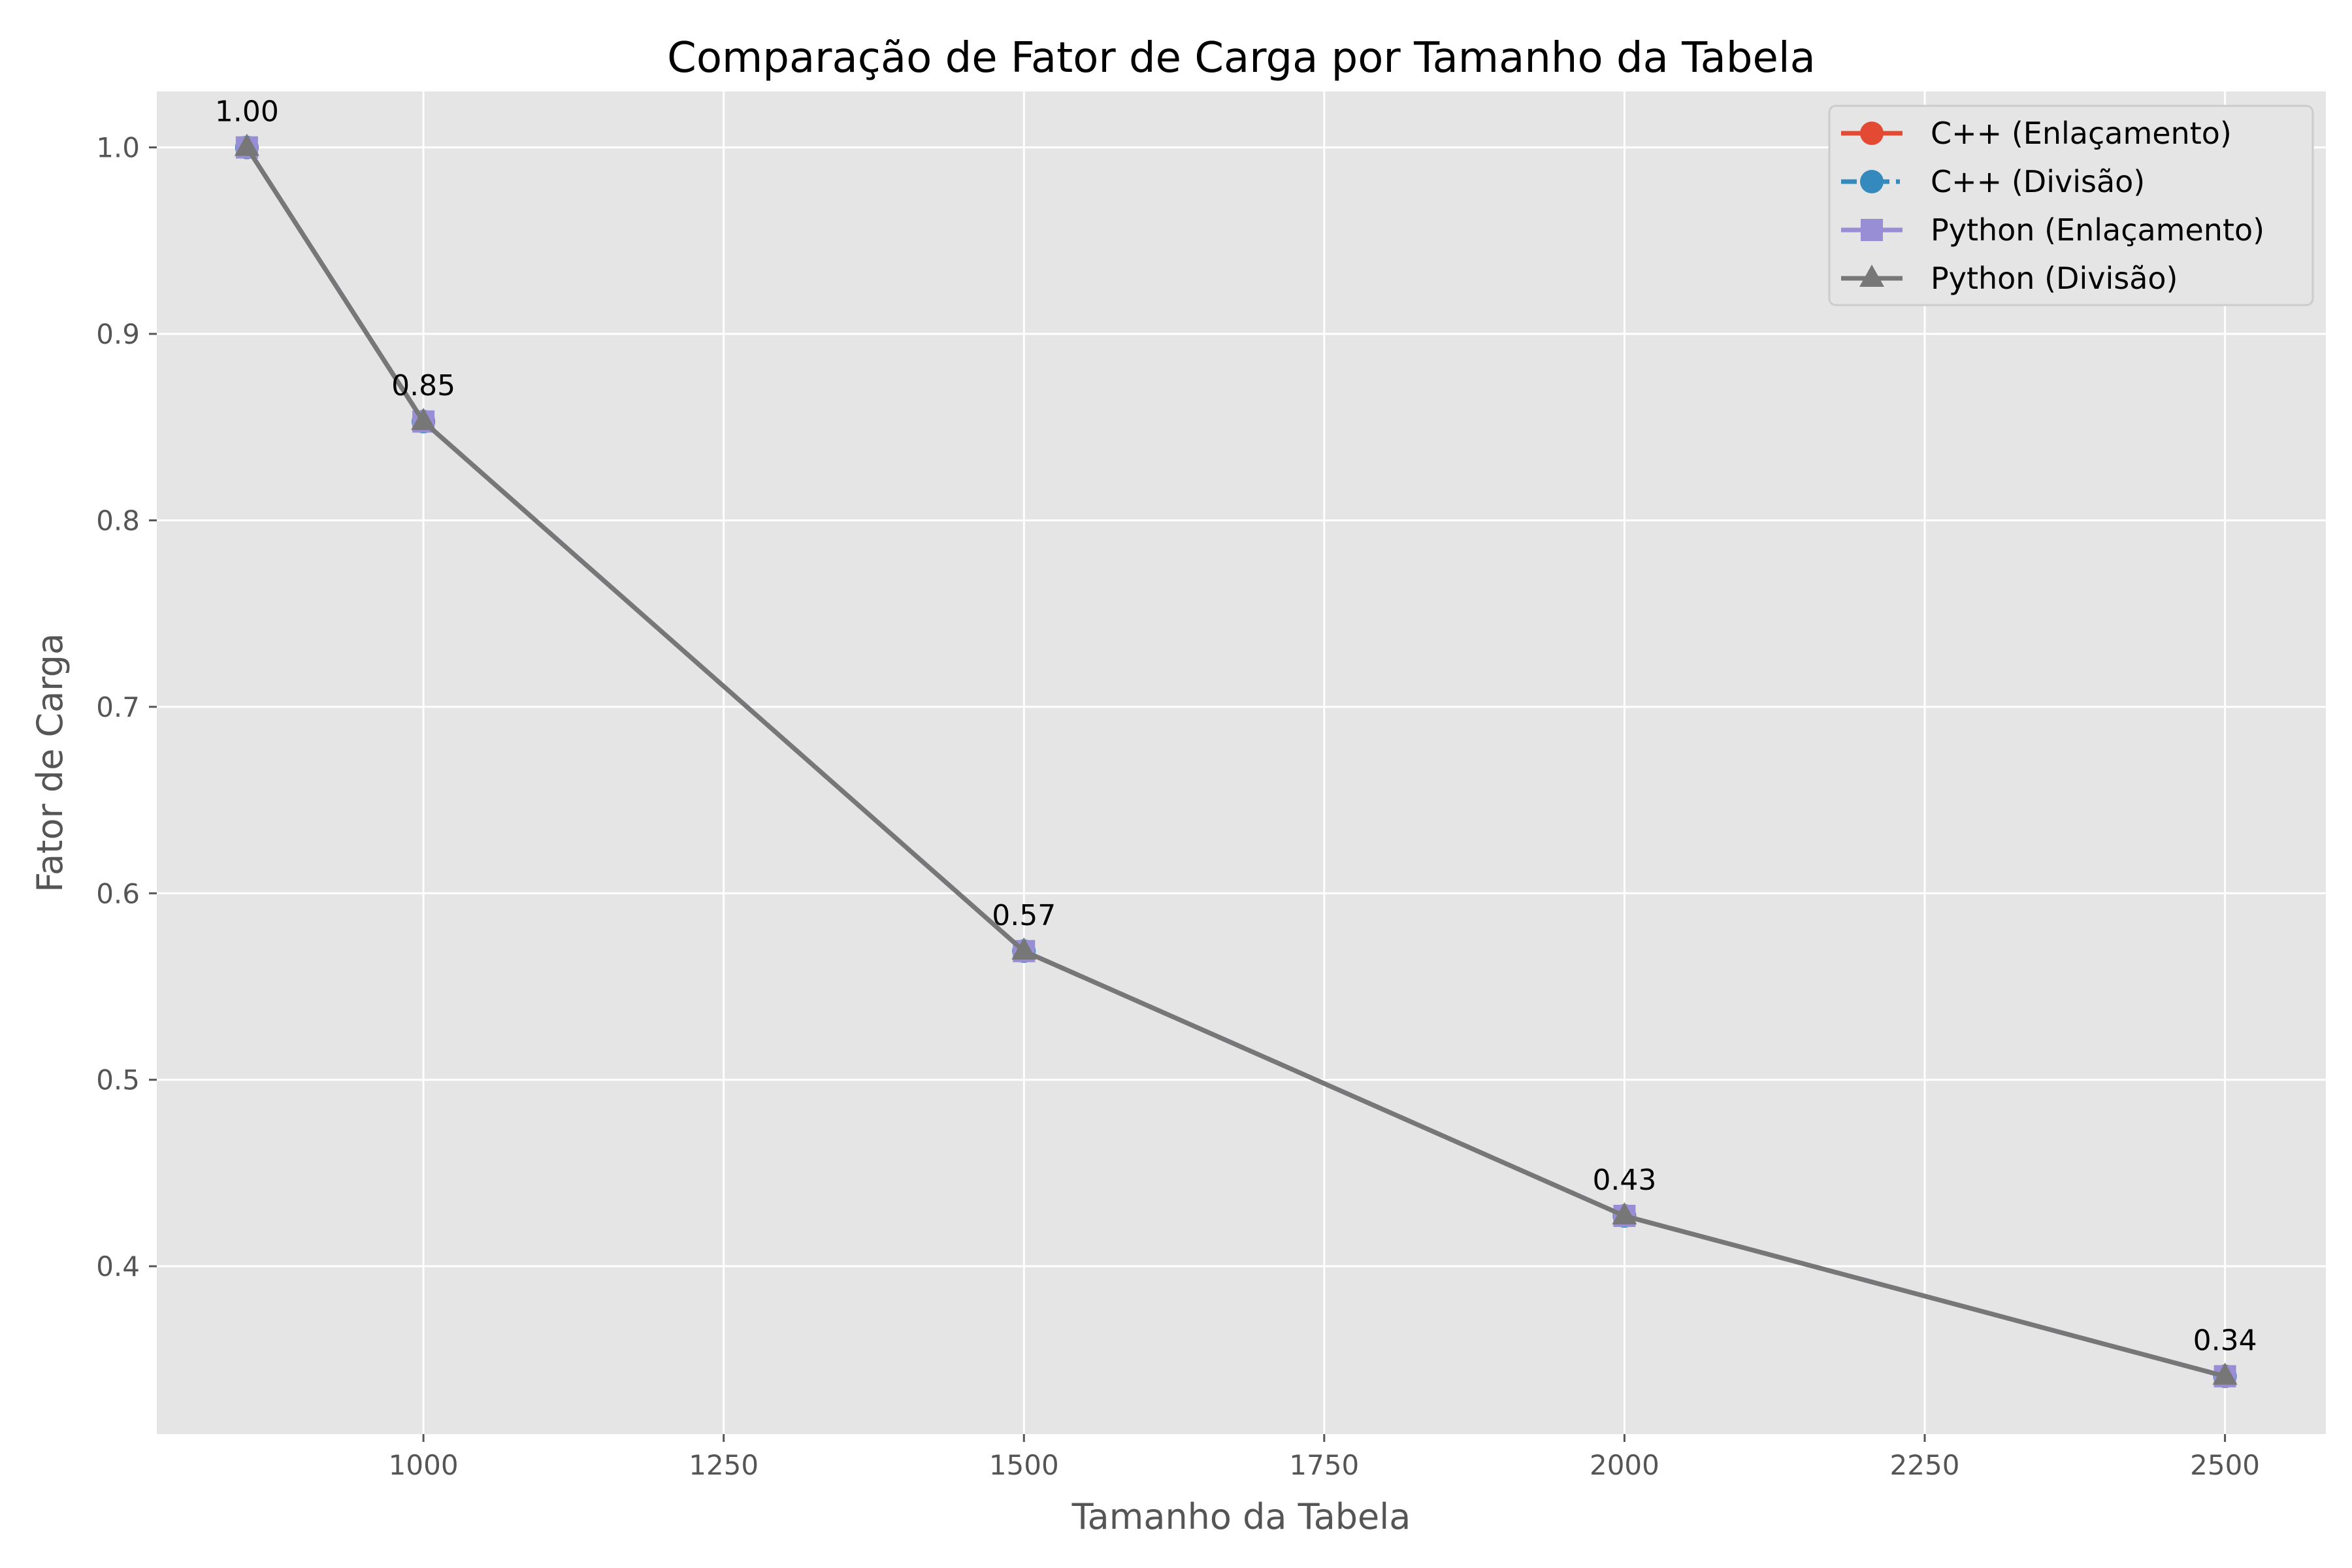 This screenshot has width=2352, height=1568. What do you see at coordinates (118, 148) in the screenshot?
I see `y-tick-label: 1.0` at bounding box center [118, 148].